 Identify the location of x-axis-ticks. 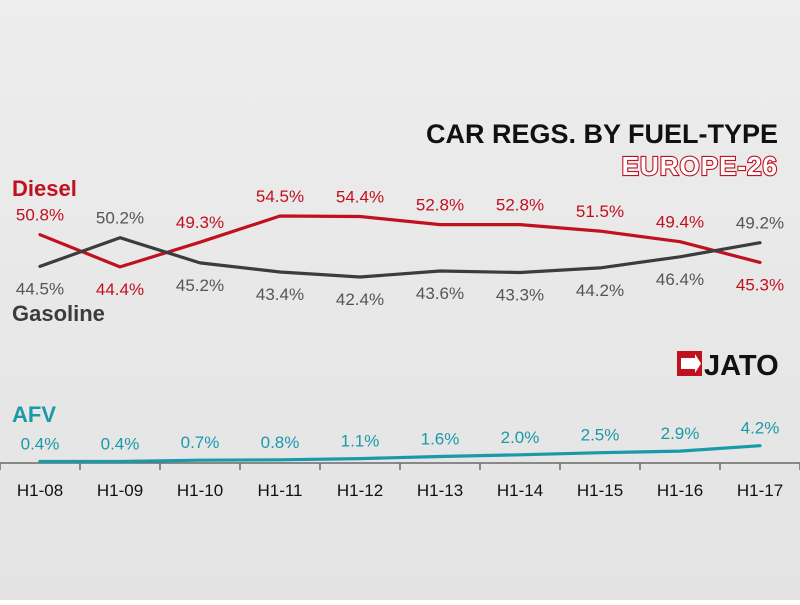
(400, 466).